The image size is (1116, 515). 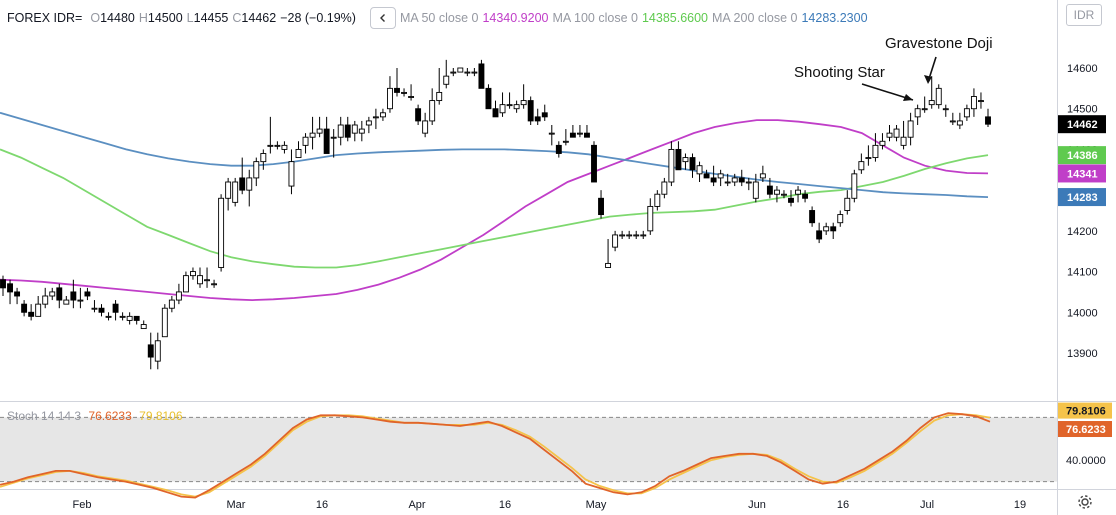 I want to click on price-axis-tick: 14600, so click(x=1082, y=69).